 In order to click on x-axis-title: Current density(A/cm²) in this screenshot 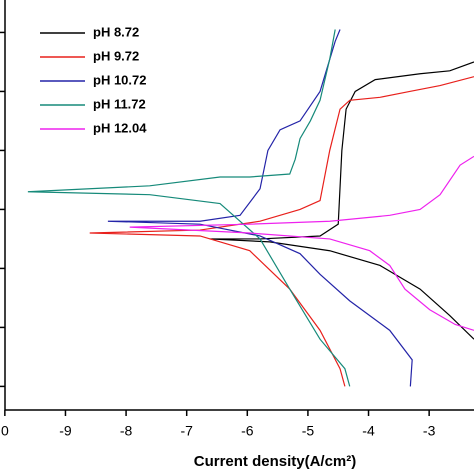, I will do `click(275, 461)`.